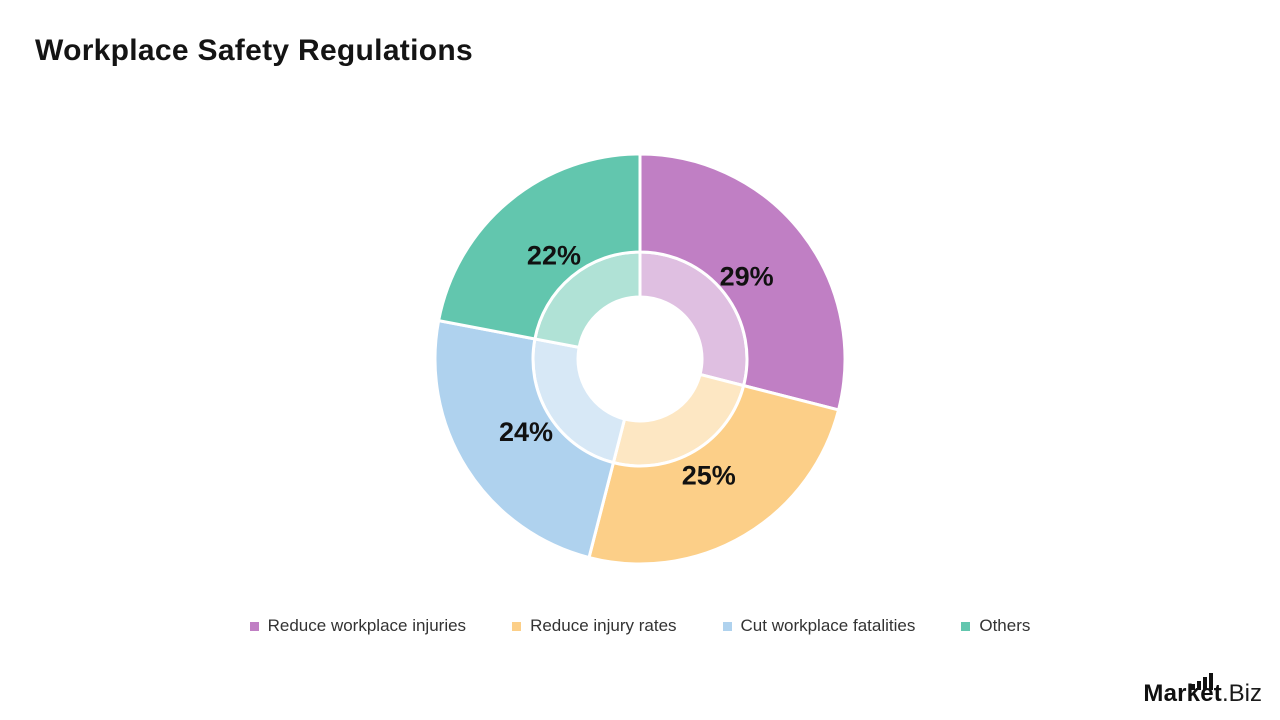 Image resolution: width=1280 pixels, height=720 pixels. I want to click on donut-slice-cut-workplace-fatalities, so click(524, 439).